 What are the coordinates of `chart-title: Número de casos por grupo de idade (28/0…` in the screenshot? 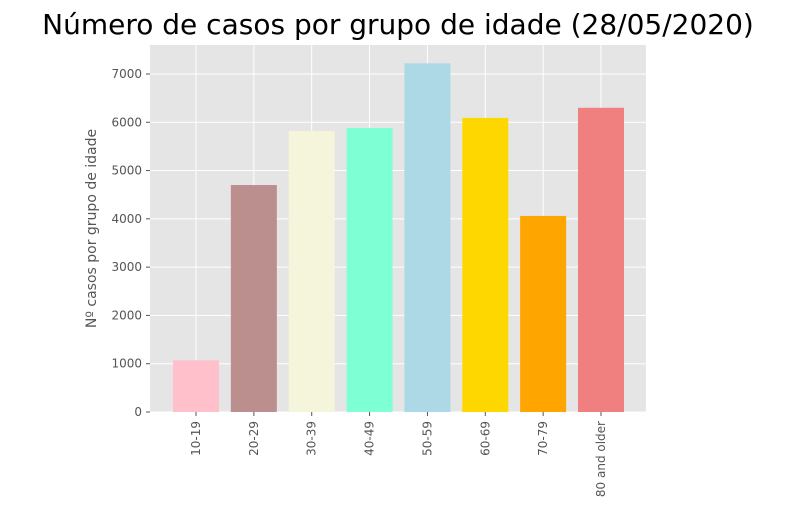 It's located at (398, 24).